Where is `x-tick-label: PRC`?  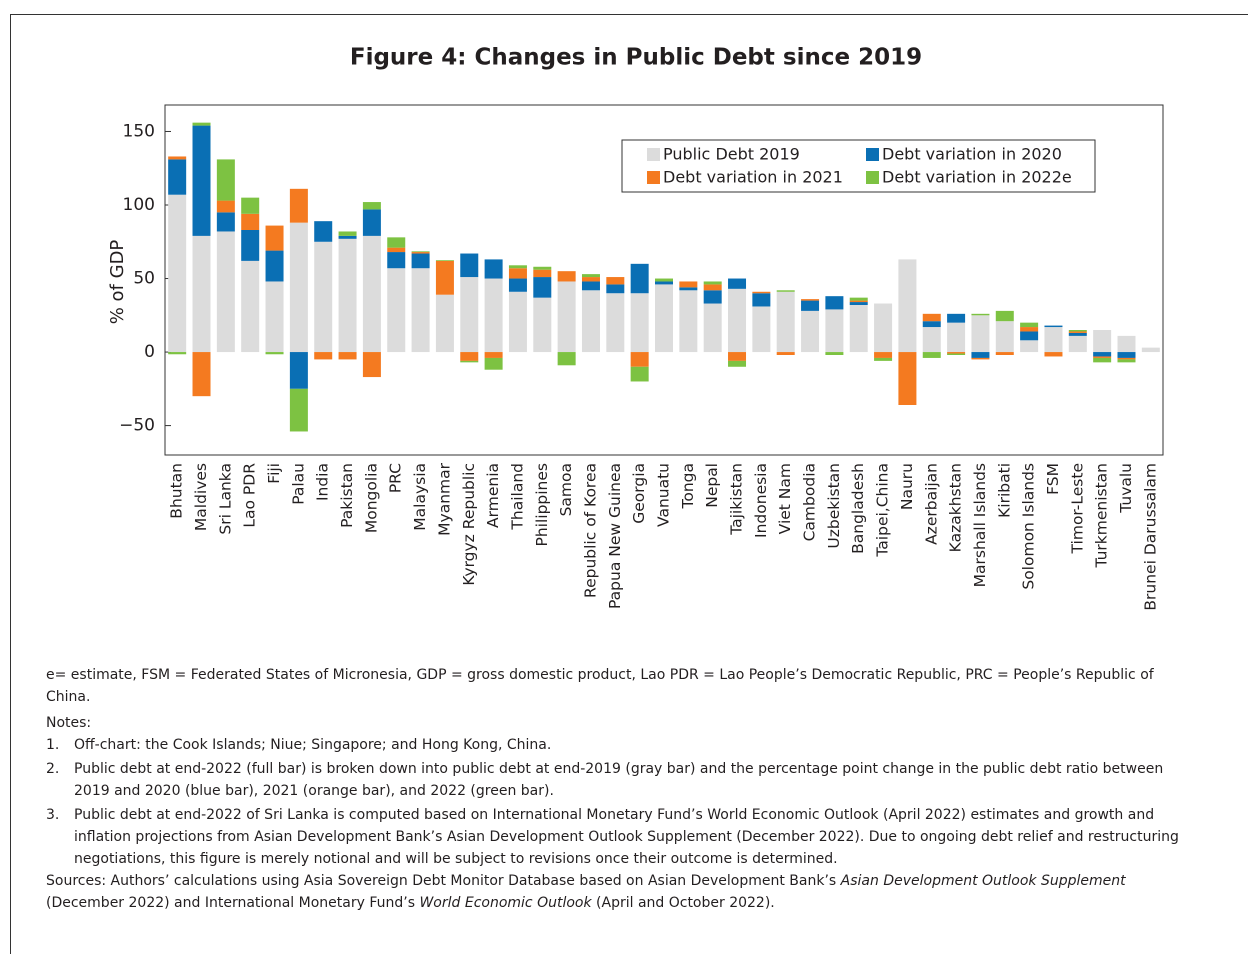
x-tick-label: PRC is located at coordinates (396, 478).